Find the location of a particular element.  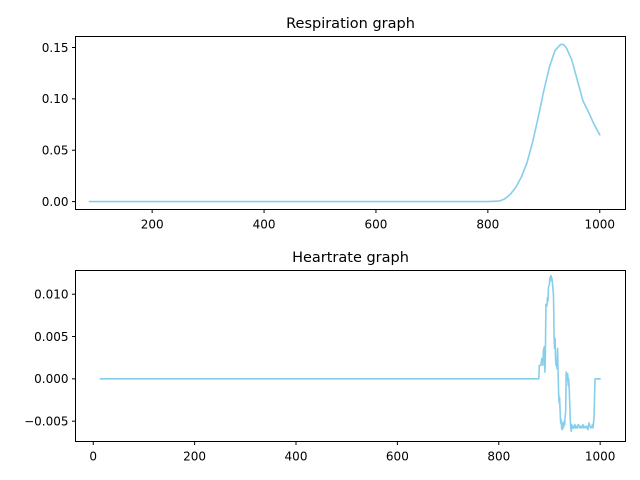

respiration-x-tick-label: 600 is located at coordinates (376, 225).